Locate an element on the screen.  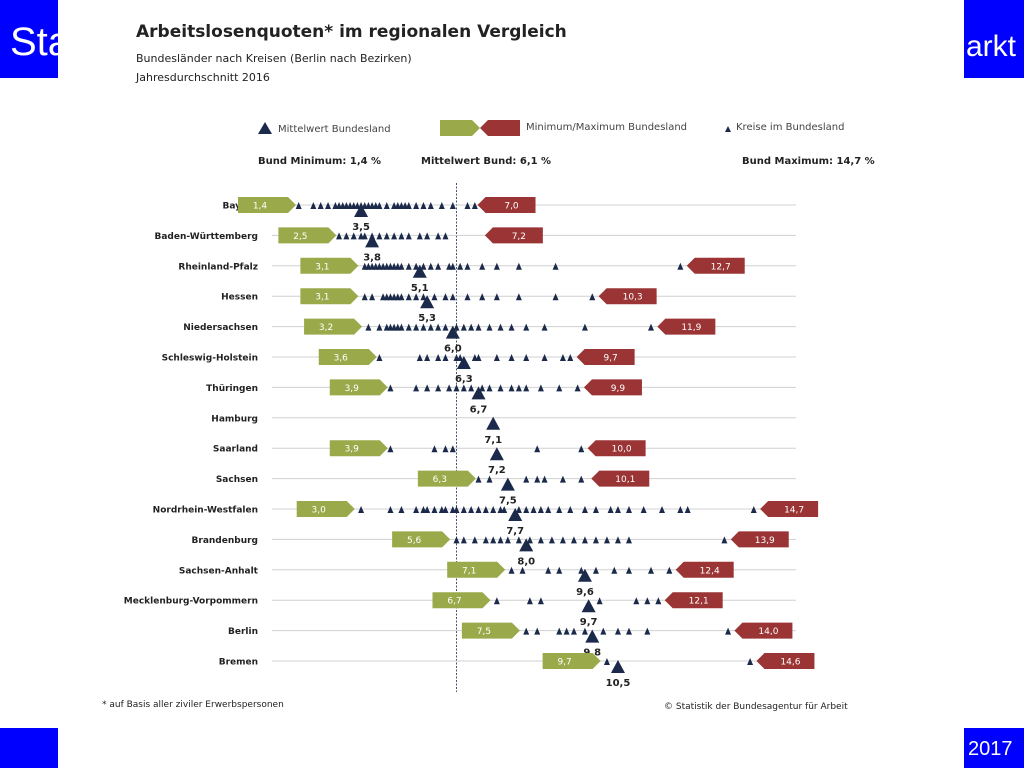
max-value-label: 14,7 is located at coordinates (794, 511).